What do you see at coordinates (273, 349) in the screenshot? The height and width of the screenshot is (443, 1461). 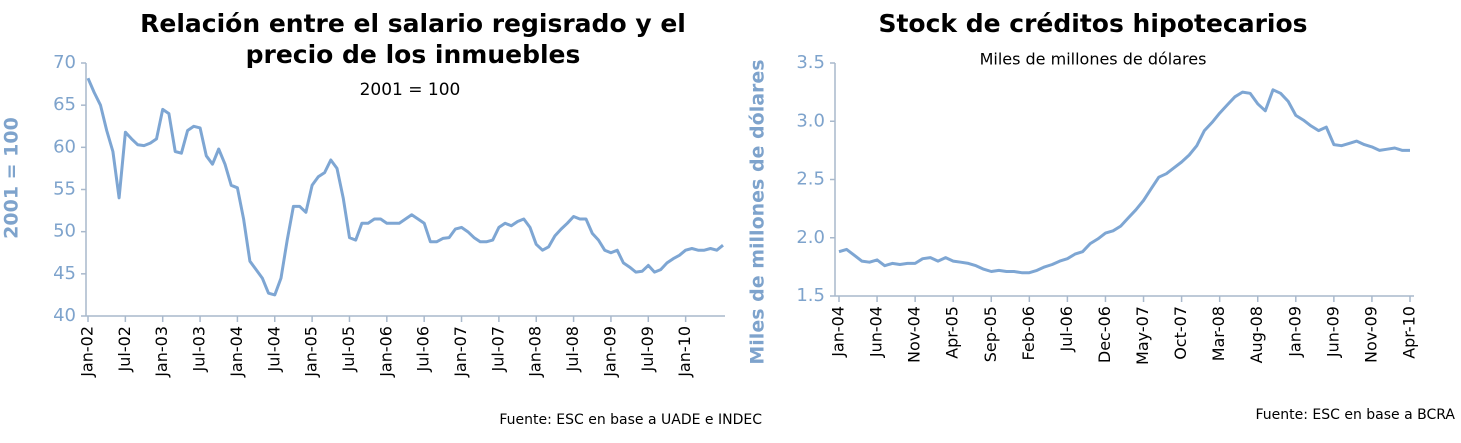 I see `x-tick-label: Jul-04` at bounding box center [273, 349].